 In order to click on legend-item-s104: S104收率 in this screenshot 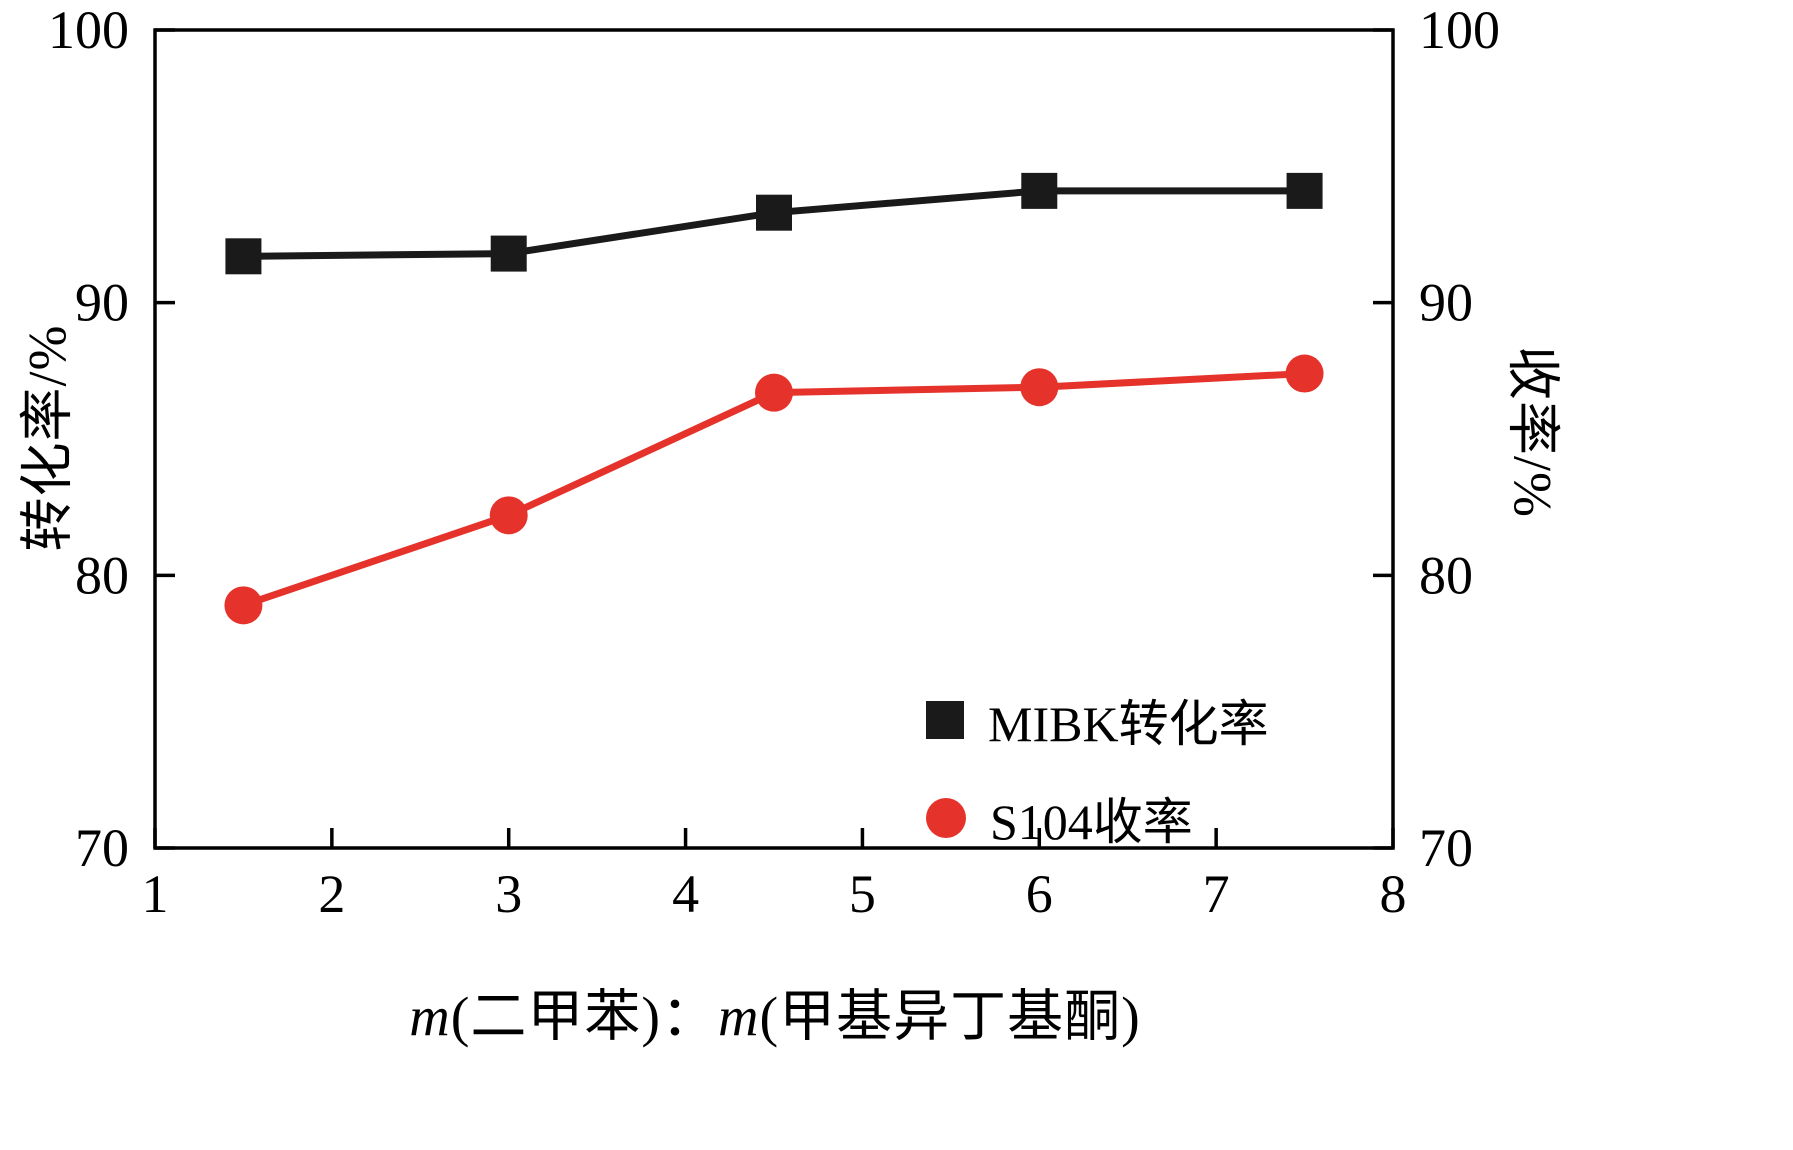, I will do `click(1097, 818)`.